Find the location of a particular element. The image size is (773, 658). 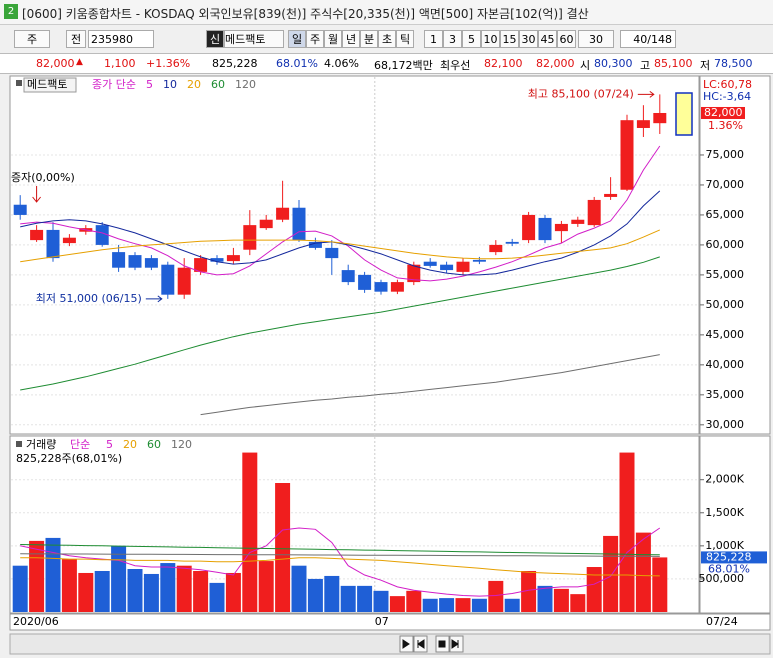

period-button: 분 is located at coordinates (369, 39).